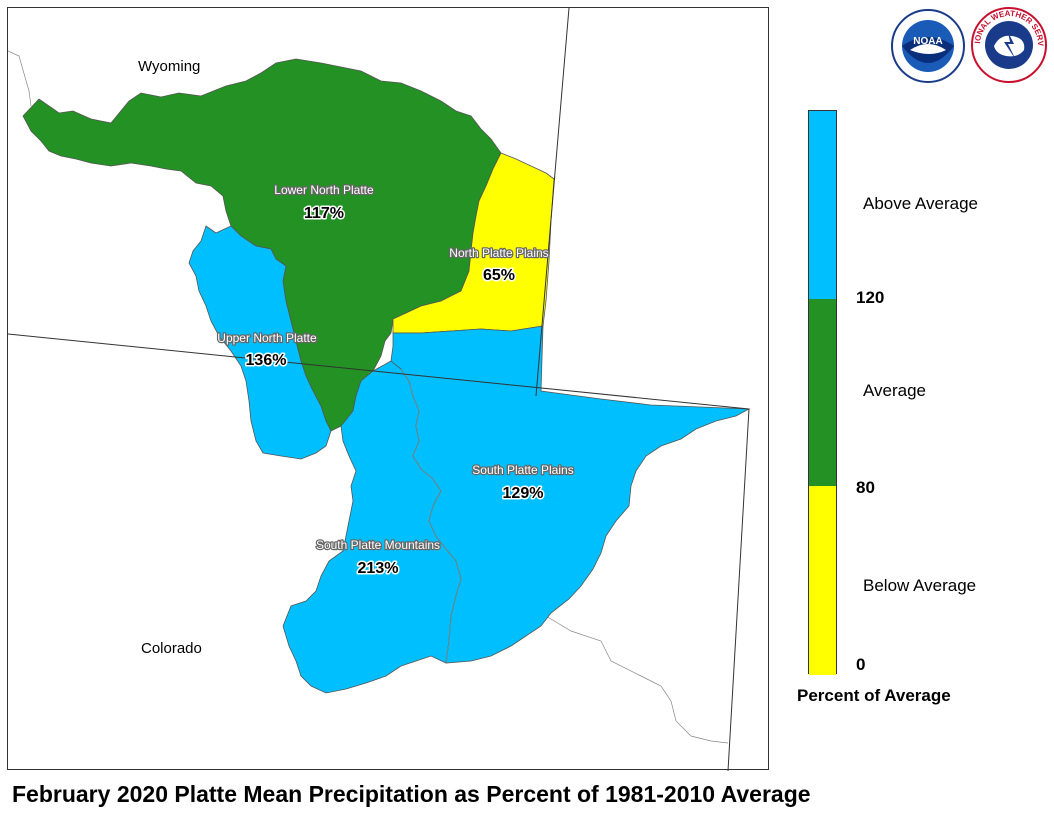  What do you see at coordinates (920, 585) in the screenshot?
I see `legend-label-below-average: Below Average` at bounding box center [920, 585].